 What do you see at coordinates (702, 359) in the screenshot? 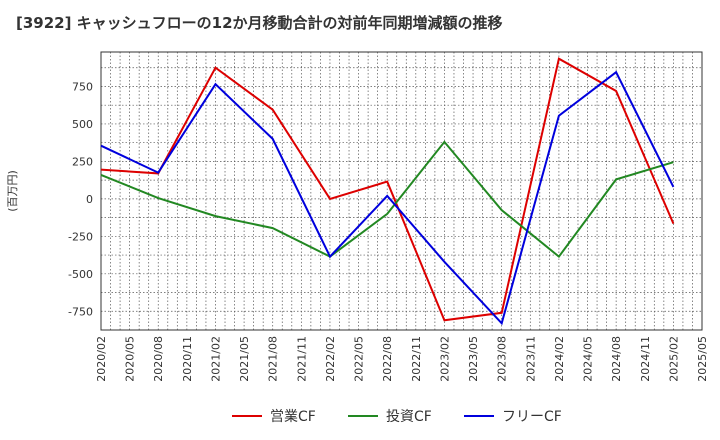
I see `x-tick-label: 2025/05` at bounding box center [702, 359].